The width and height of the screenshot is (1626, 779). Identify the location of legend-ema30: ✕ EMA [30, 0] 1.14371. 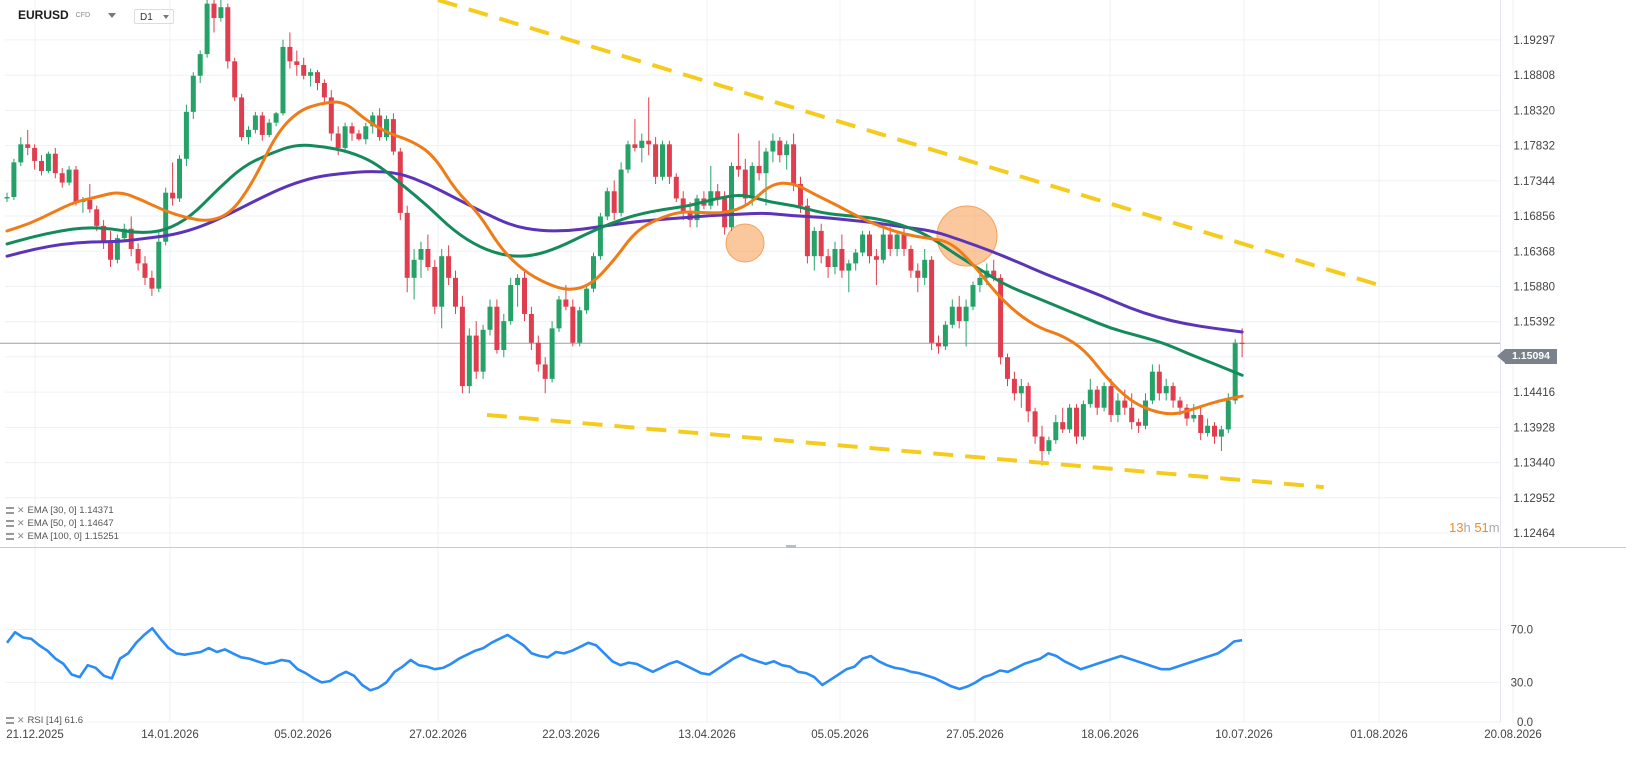
(60, 510).